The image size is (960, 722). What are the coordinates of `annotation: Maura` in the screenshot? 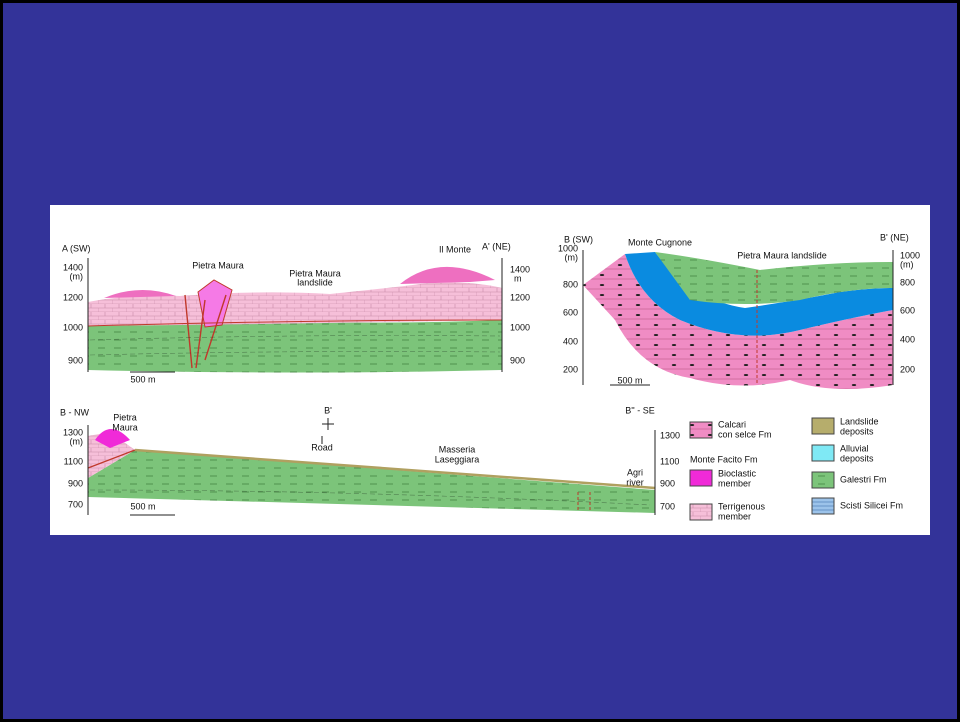 It's located at (125, 427).